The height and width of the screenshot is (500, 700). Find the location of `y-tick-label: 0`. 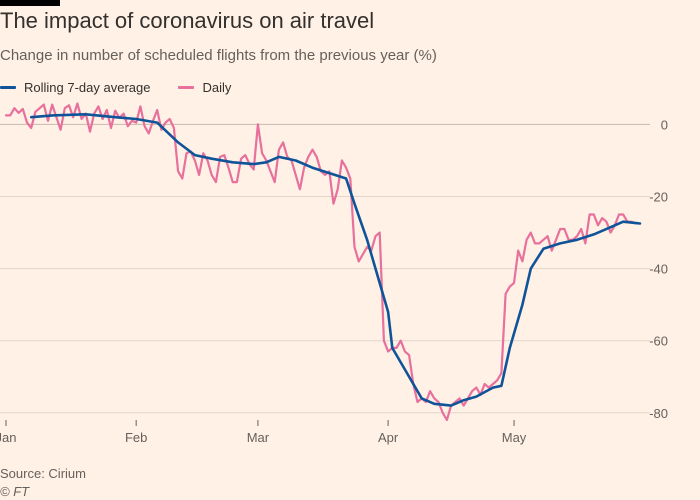

y-tick-label: 0 is located at coordinates (664, 124).